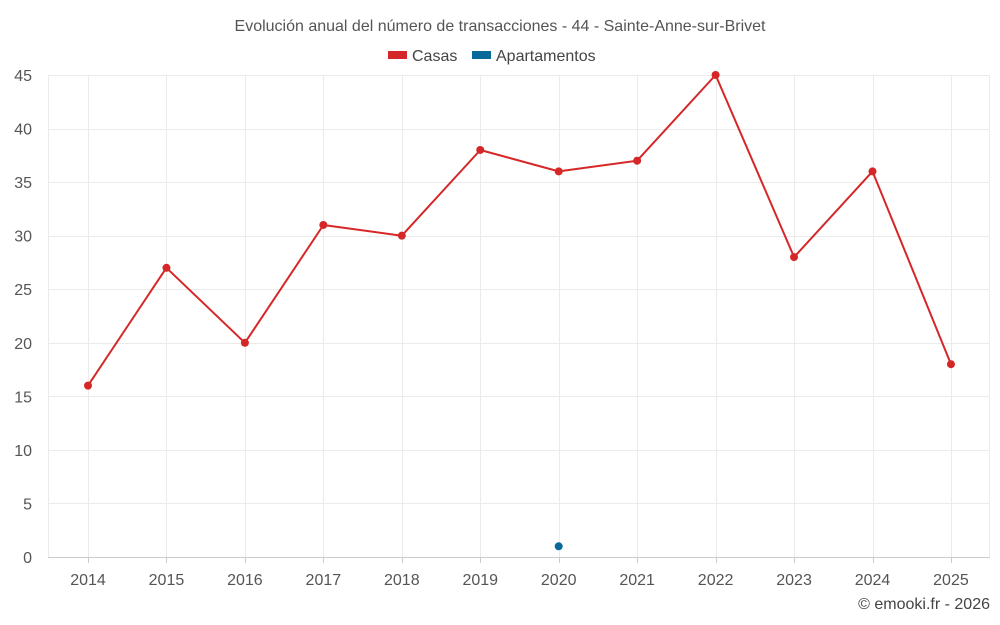 The width and height of the screenshot is (1000, 625). What do you see at coordinates (559, 580) in the screenshot?
I see `x-tick-label: 2020` at bounding box center [559, 580].